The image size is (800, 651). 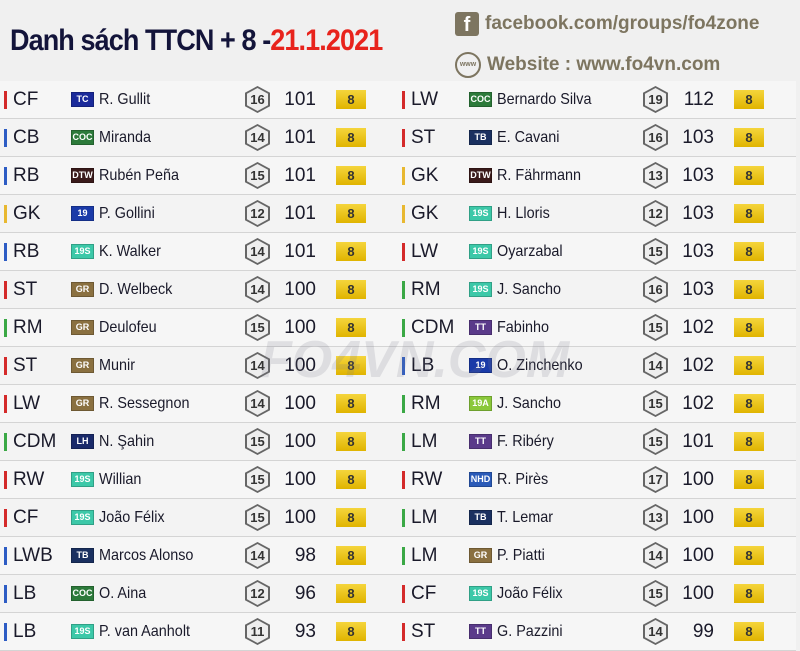 I want to click on rating-hexagon: 19, so click(x=655, y=99).